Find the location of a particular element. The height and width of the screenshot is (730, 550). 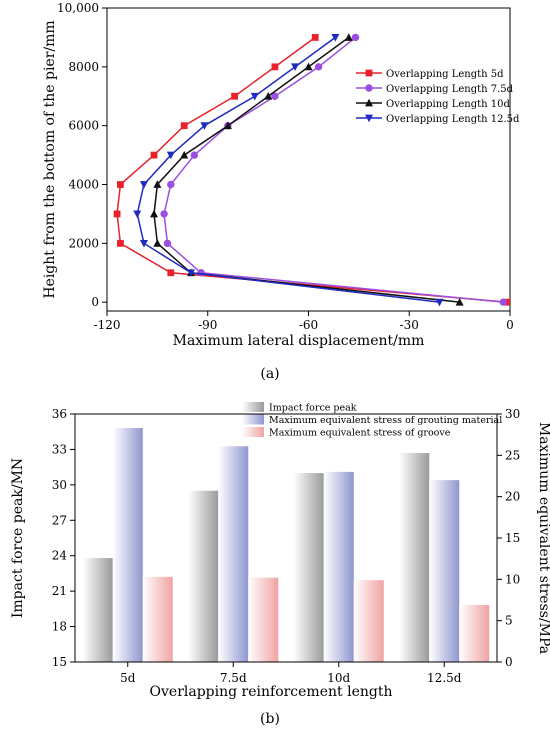

y-axis-label: Height from the bottom of the pier/mm is located at coordinates (50, 159).